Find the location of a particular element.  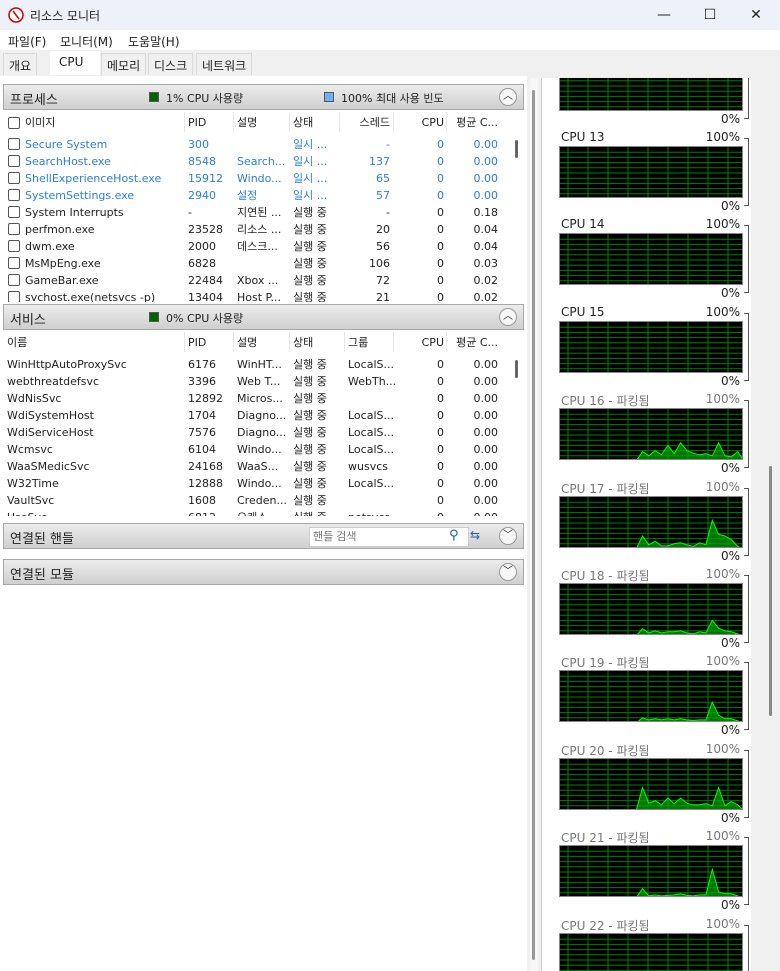

graphs-scrollbar is located at coordinates (771, 524).